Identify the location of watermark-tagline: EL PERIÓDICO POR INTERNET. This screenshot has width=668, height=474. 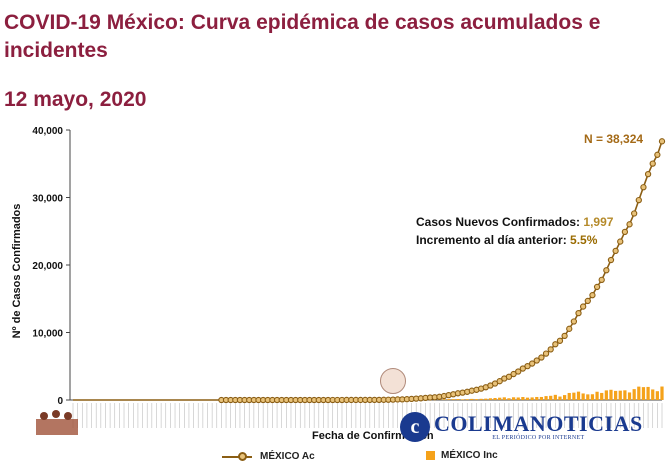
(538, 438).